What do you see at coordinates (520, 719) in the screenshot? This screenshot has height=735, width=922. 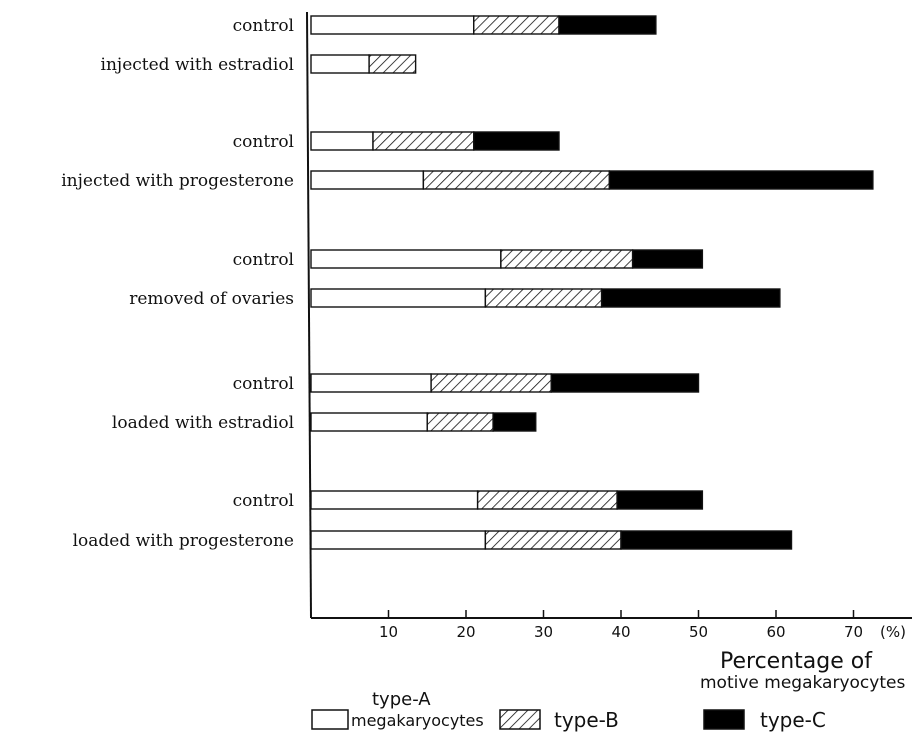 I see `legend-swatch-type-b` at bounding box center [520, 719].